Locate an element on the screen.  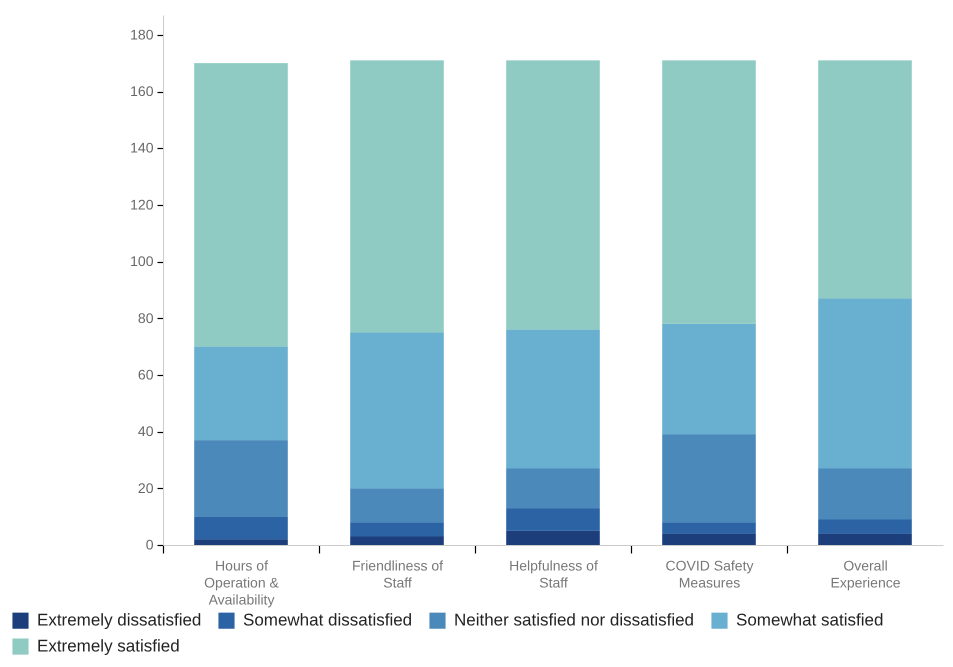
y-tick-label: 100 is located at coordinates (142, 261).